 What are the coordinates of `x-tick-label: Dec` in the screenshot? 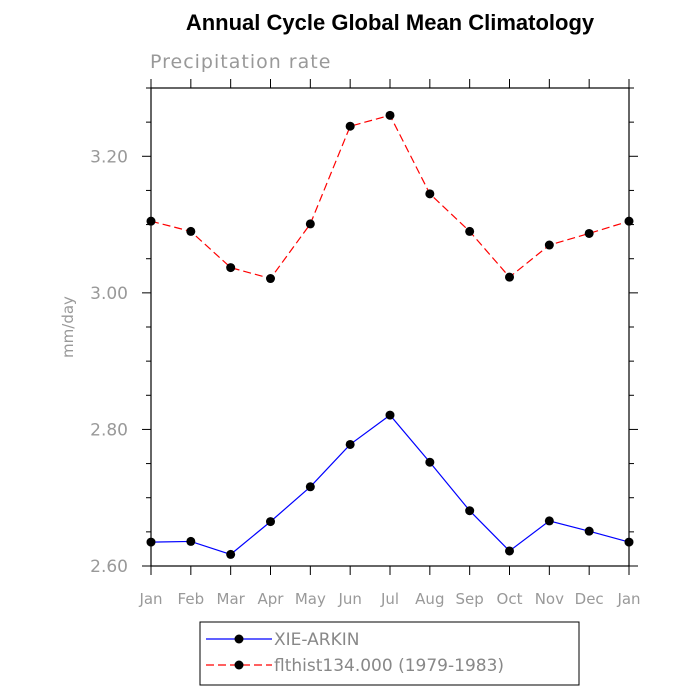 It's located at (589, 599).